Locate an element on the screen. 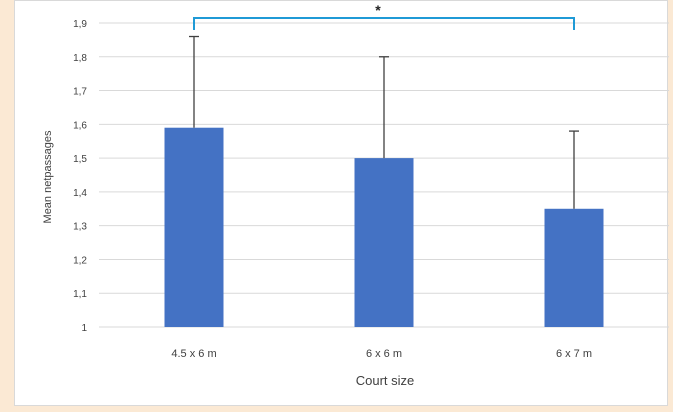 The width and height of the screenshot is (673, 412). x-axis-ticks: 4.5 x 6 m 6 x 6 m 6 x 7 m is located at coordinates (381, 354).